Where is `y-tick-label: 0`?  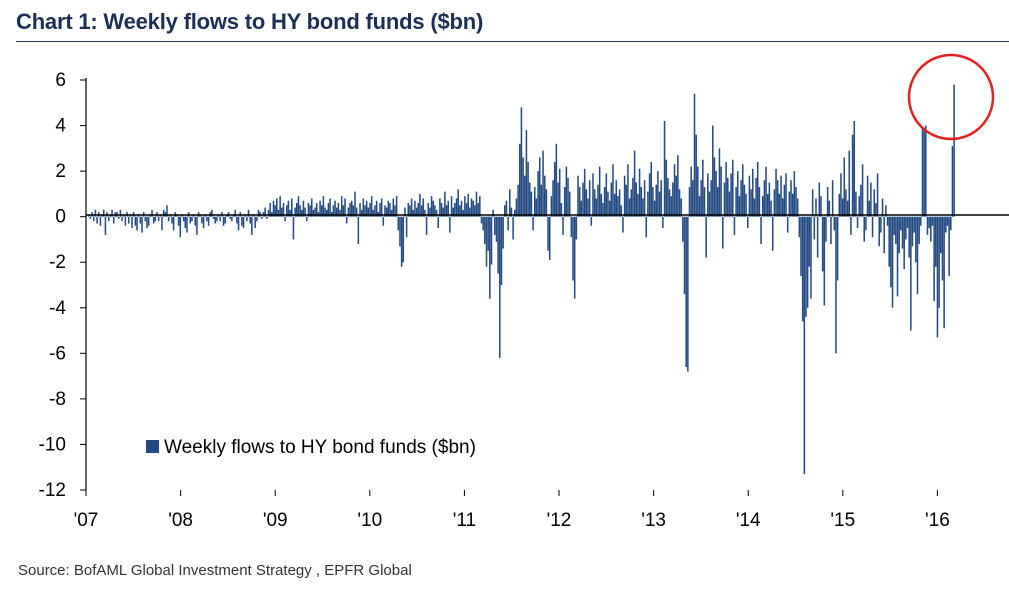
y-tick-label: 0 is located at coordinates (60, 217).